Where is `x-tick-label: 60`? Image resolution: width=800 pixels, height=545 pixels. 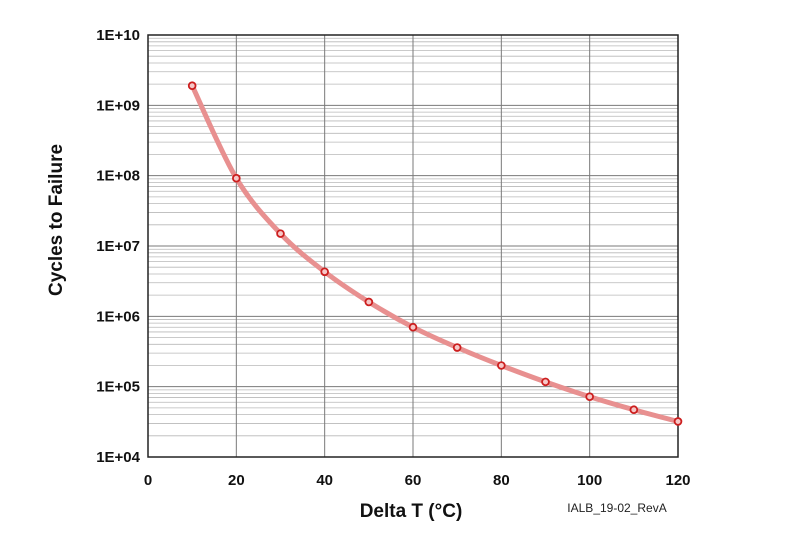 x-tick-label: 60 is located at coordinates (413, 480).